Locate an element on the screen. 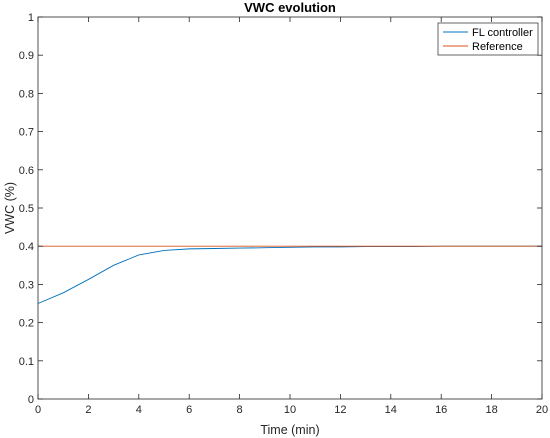  y-tick-label: 0.2 is located at coordinates (26, 324).